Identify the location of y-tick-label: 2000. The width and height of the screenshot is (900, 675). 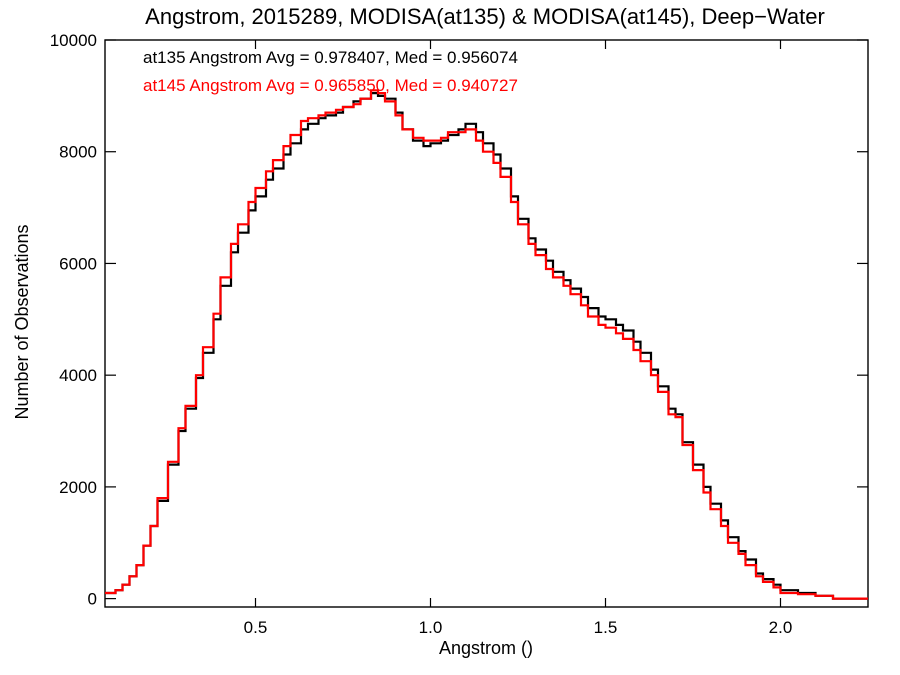
(78, 487).